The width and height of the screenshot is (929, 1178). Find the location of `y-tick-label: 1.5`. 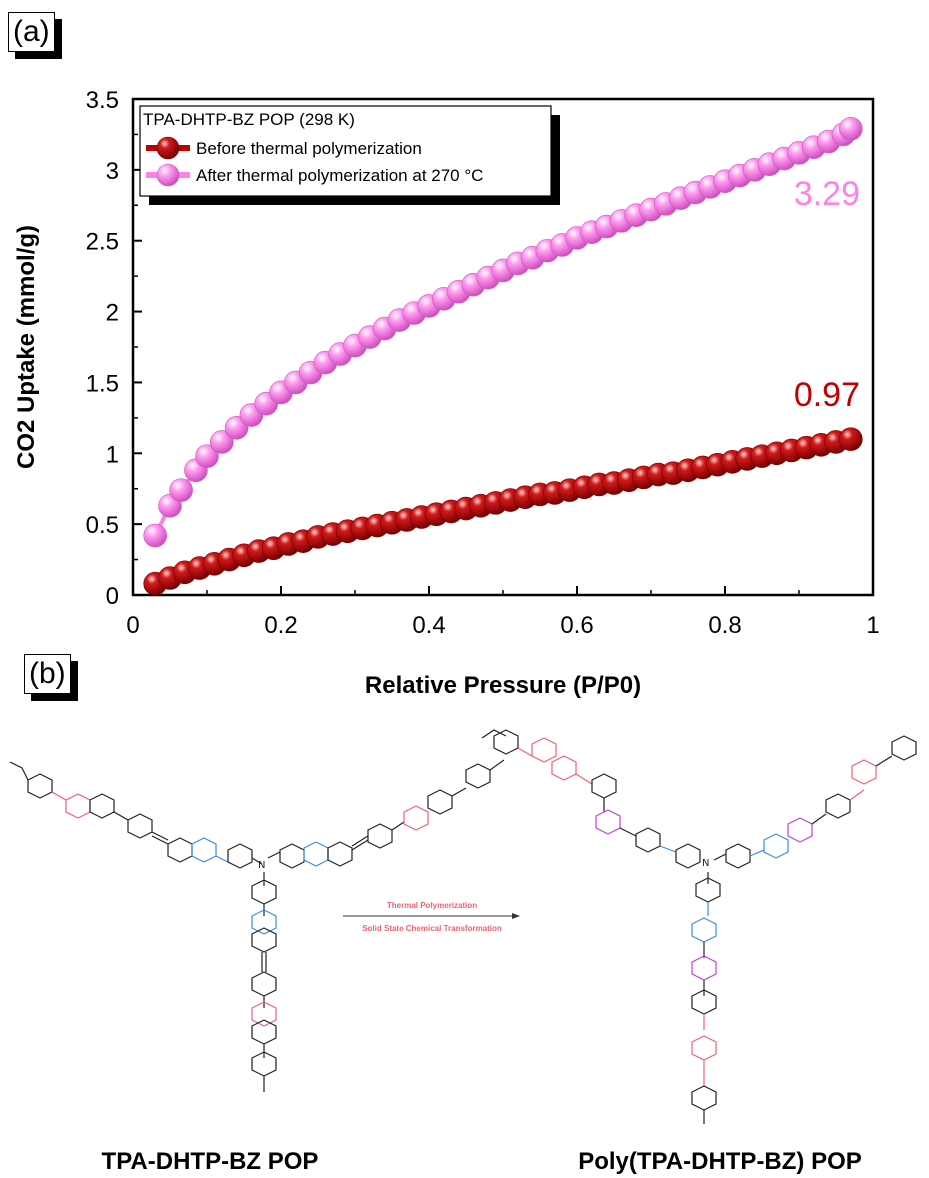

y-tick-label: 1.5 is located at coordinates (102, 383).